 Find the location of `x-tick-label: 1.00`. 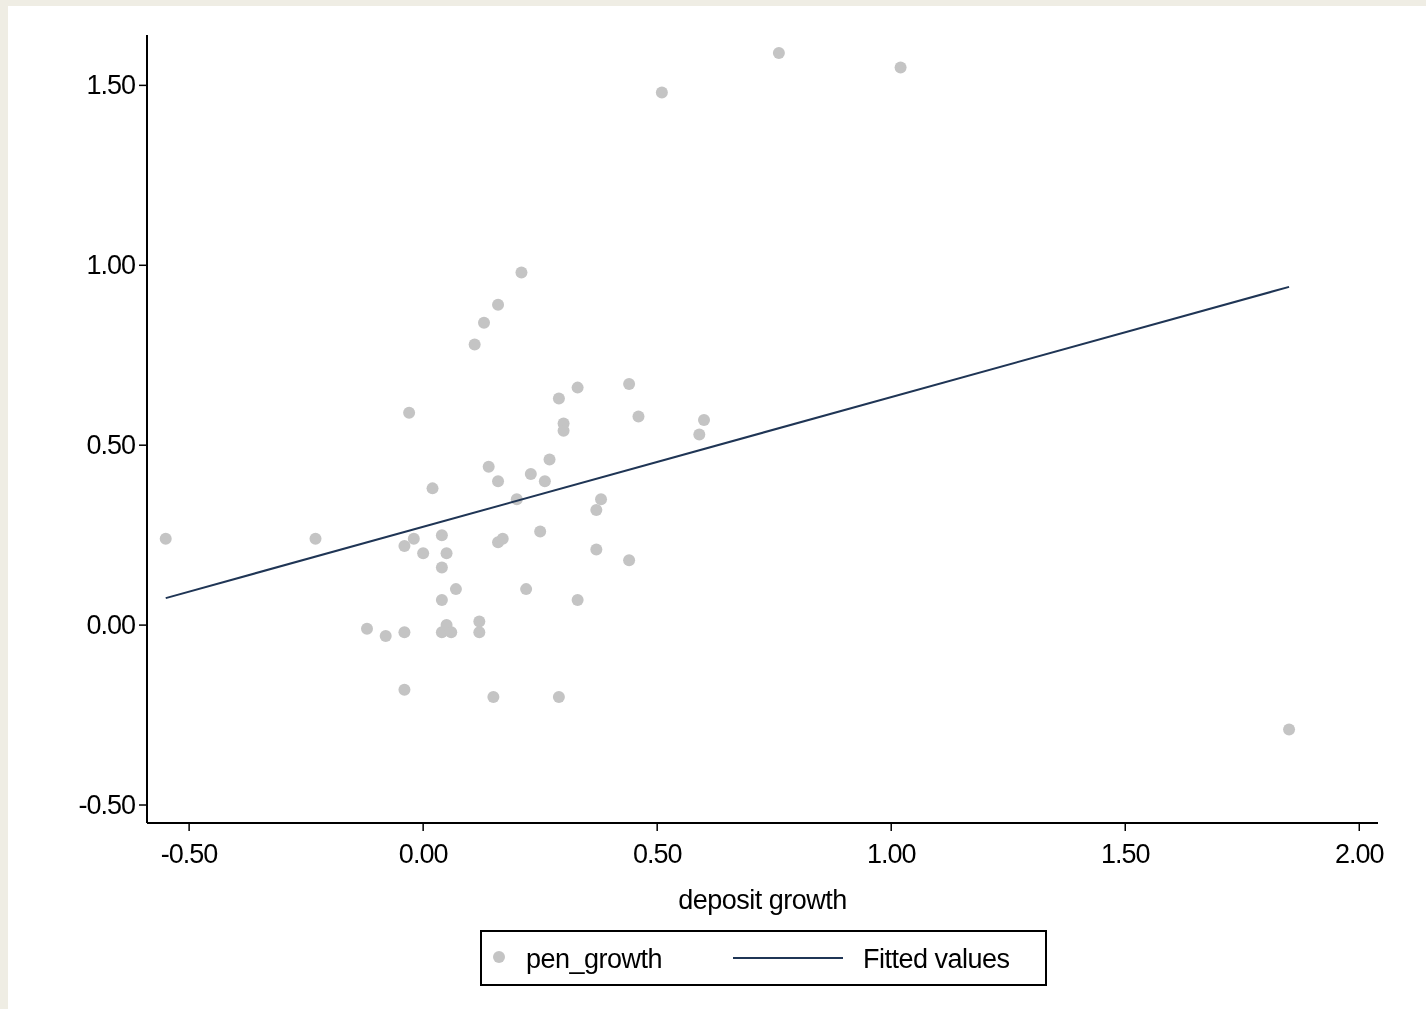

x-tick-label: 1.00 is located at coordinates (891, 854).